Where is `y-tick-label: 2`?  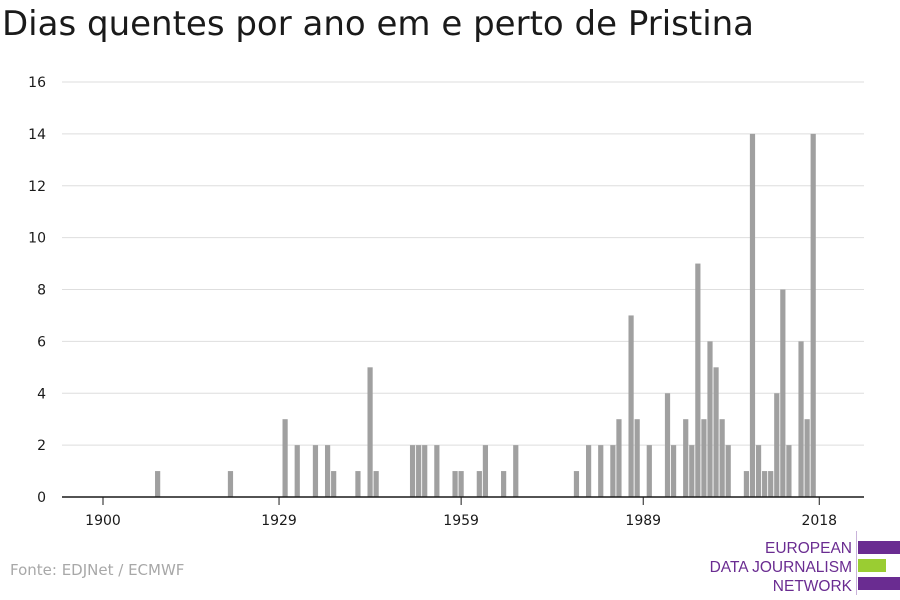
y-tick-label: 2 is located at coordinates (41, 446).